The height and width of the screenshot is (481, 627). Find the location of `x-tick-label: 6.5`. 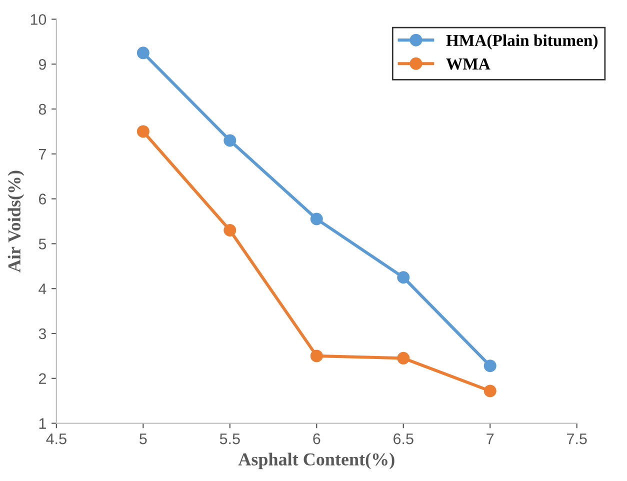

x-tick-label: 6.5 is located at coordinates (404, 438).